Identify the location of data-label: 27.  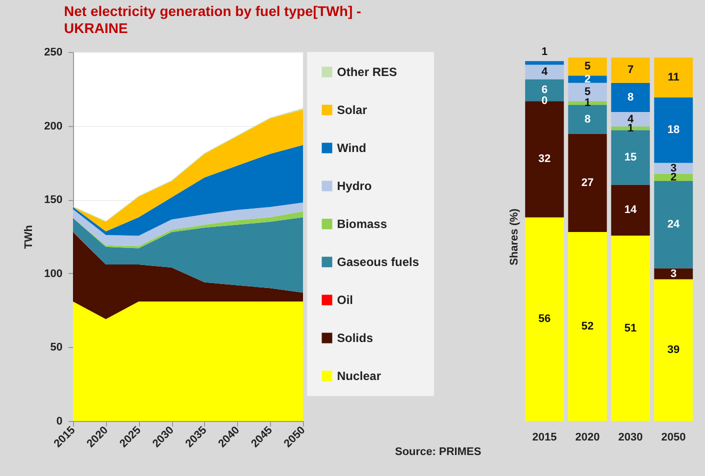
(587, 182).